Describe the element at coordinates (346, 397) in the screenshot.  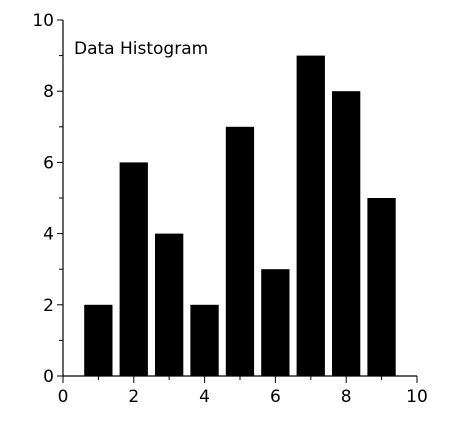
I see `x-tick-label-8: 8` at that location.